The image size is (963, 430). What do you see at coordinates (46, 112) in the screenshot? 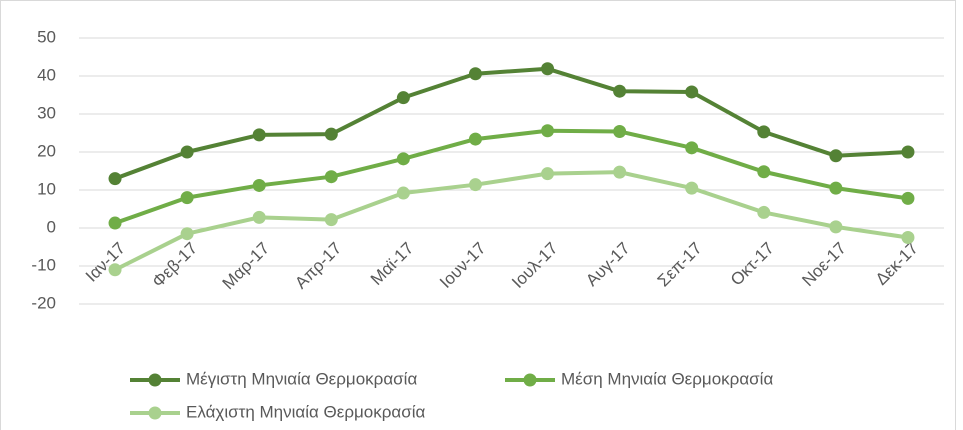
I see `y-tick-label: 30` at bounding box center [46, 112].